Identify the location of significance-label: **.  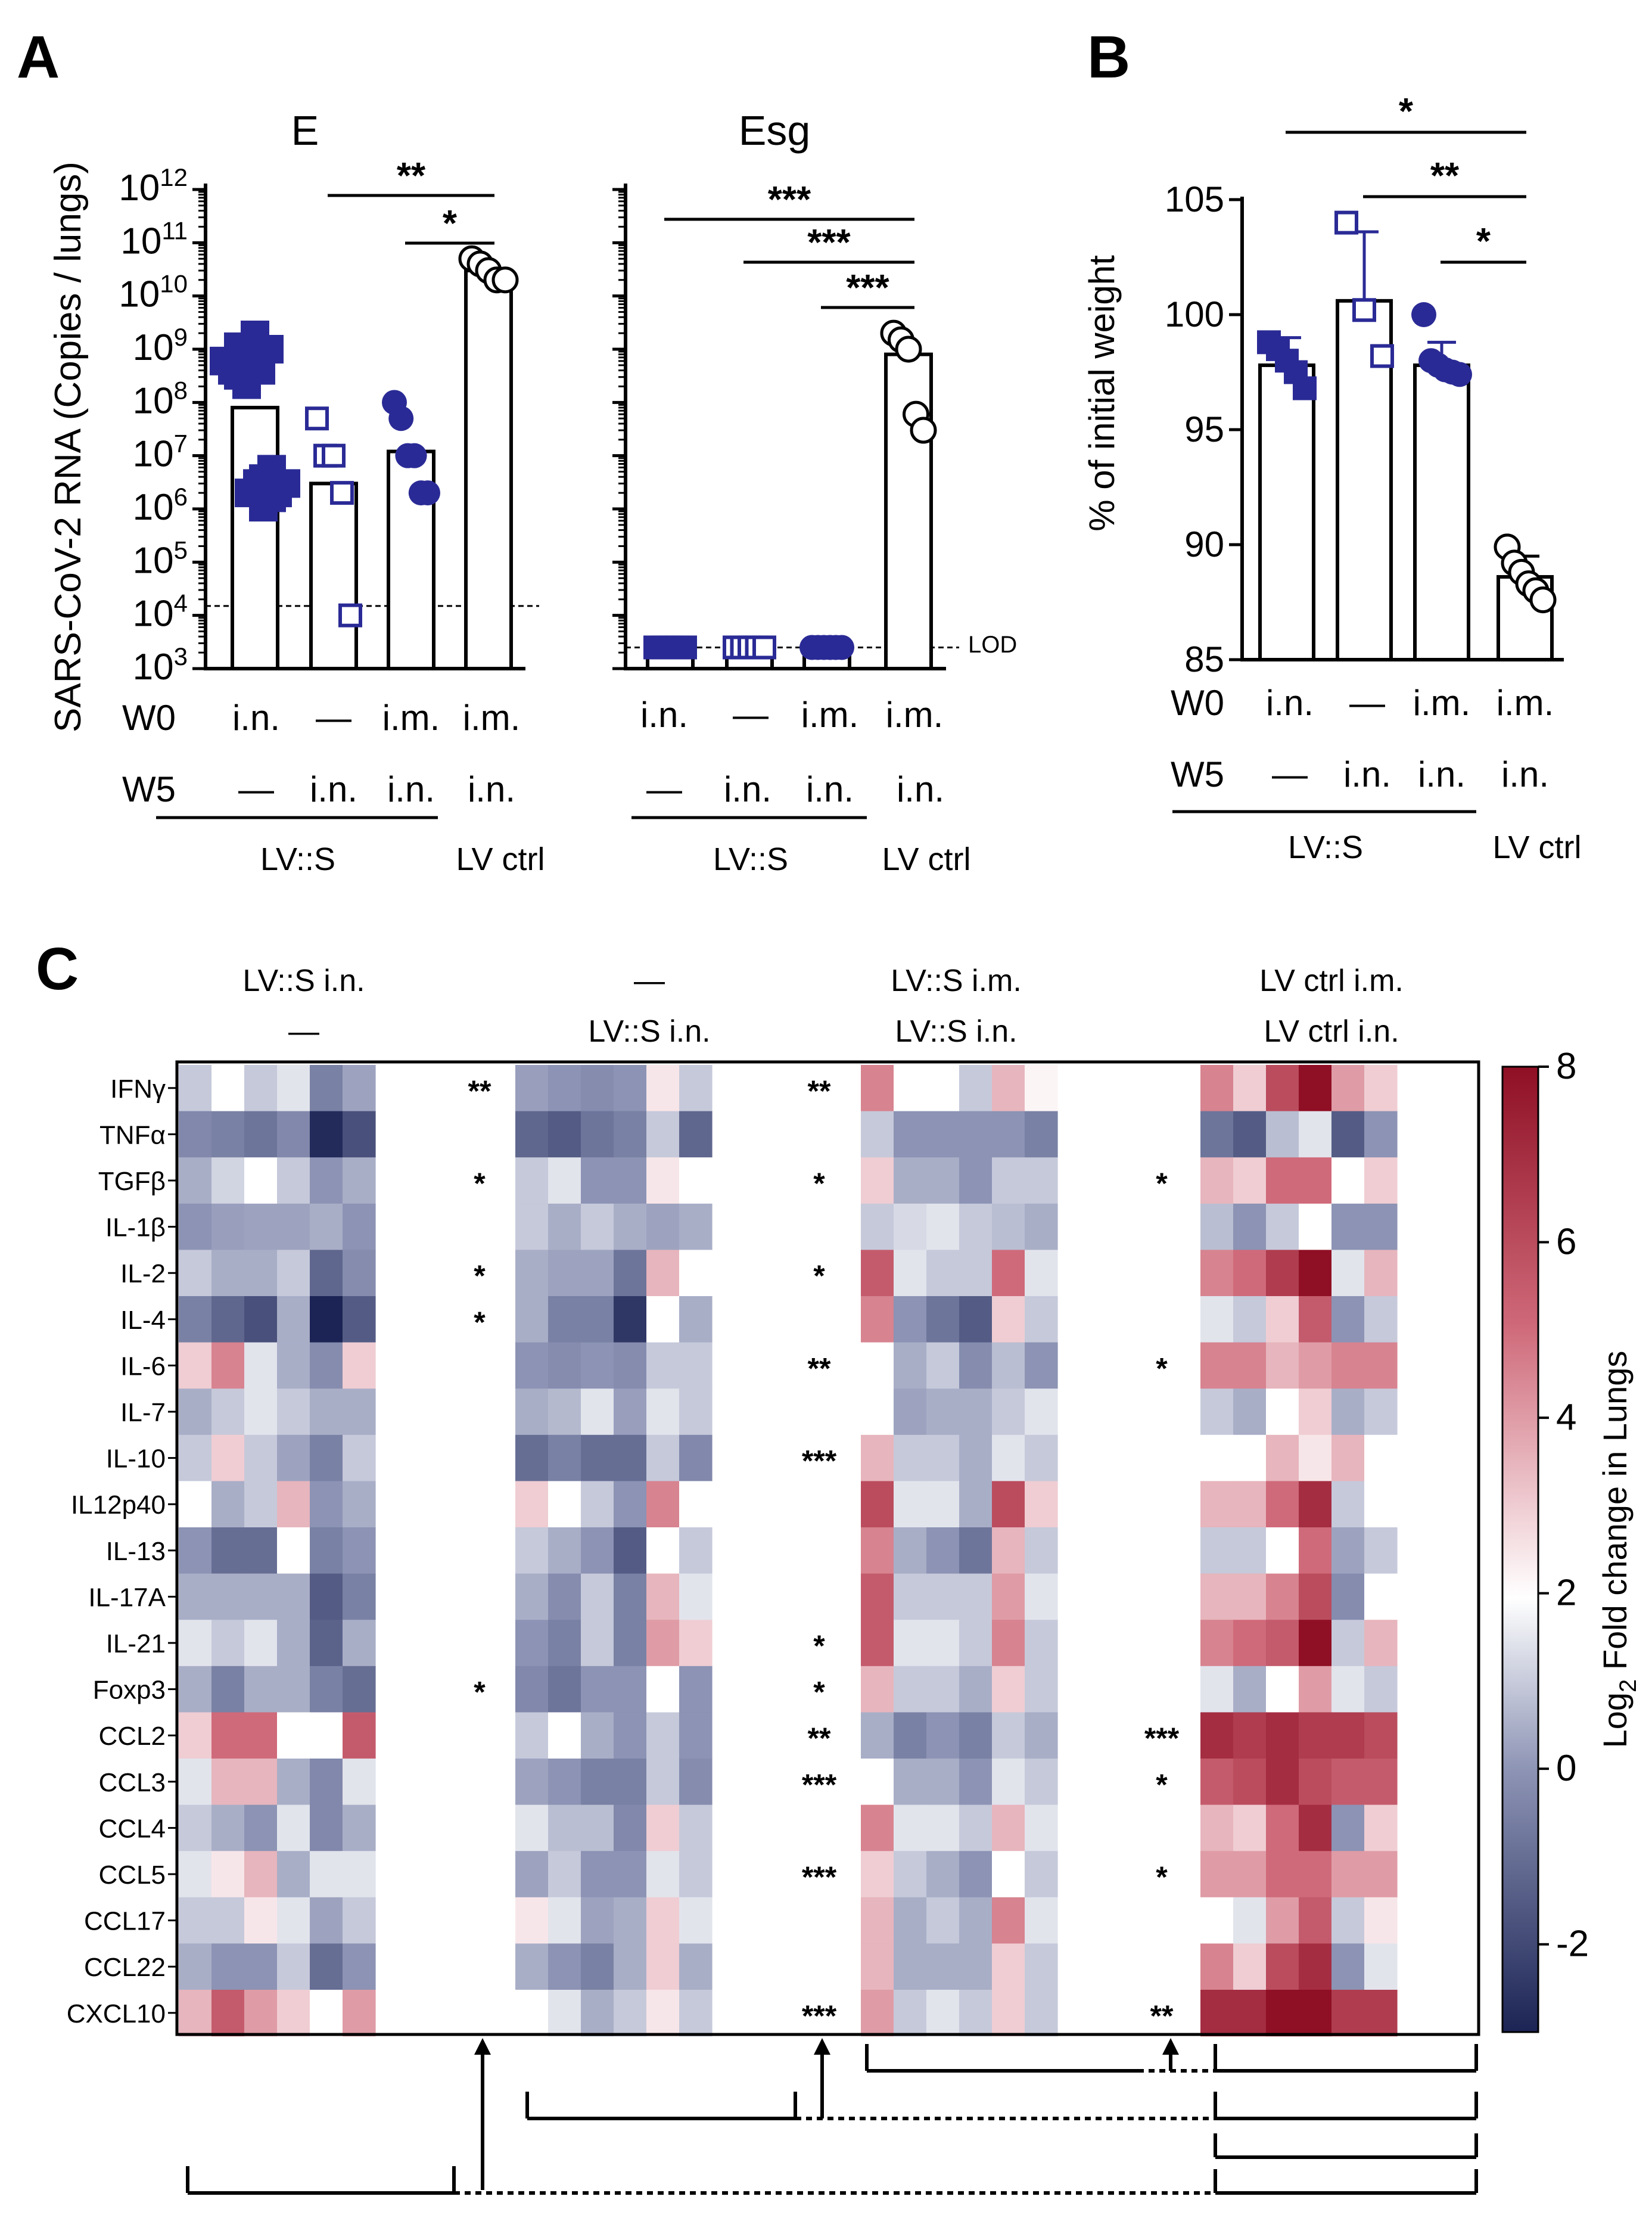
(1445, 176).